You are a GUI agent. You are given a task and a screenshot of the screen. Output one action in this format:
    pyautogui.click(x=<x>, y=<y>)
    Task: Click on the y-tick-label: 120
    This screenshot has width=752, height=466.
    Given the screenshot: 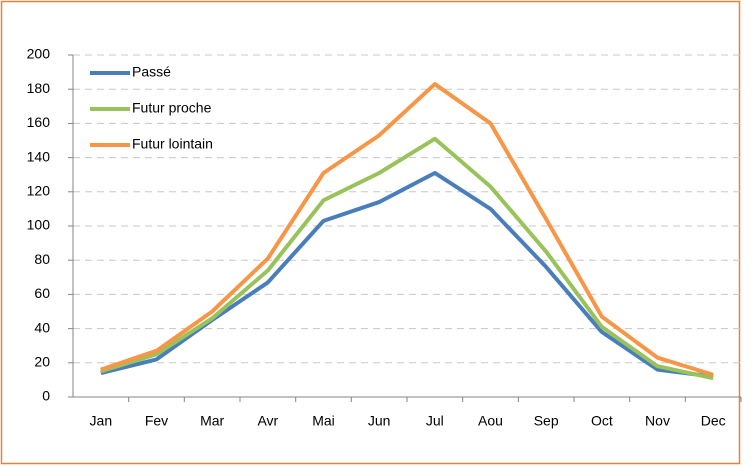 What is the action you would take?
    pyautogui.click(x=39, y=191)
    